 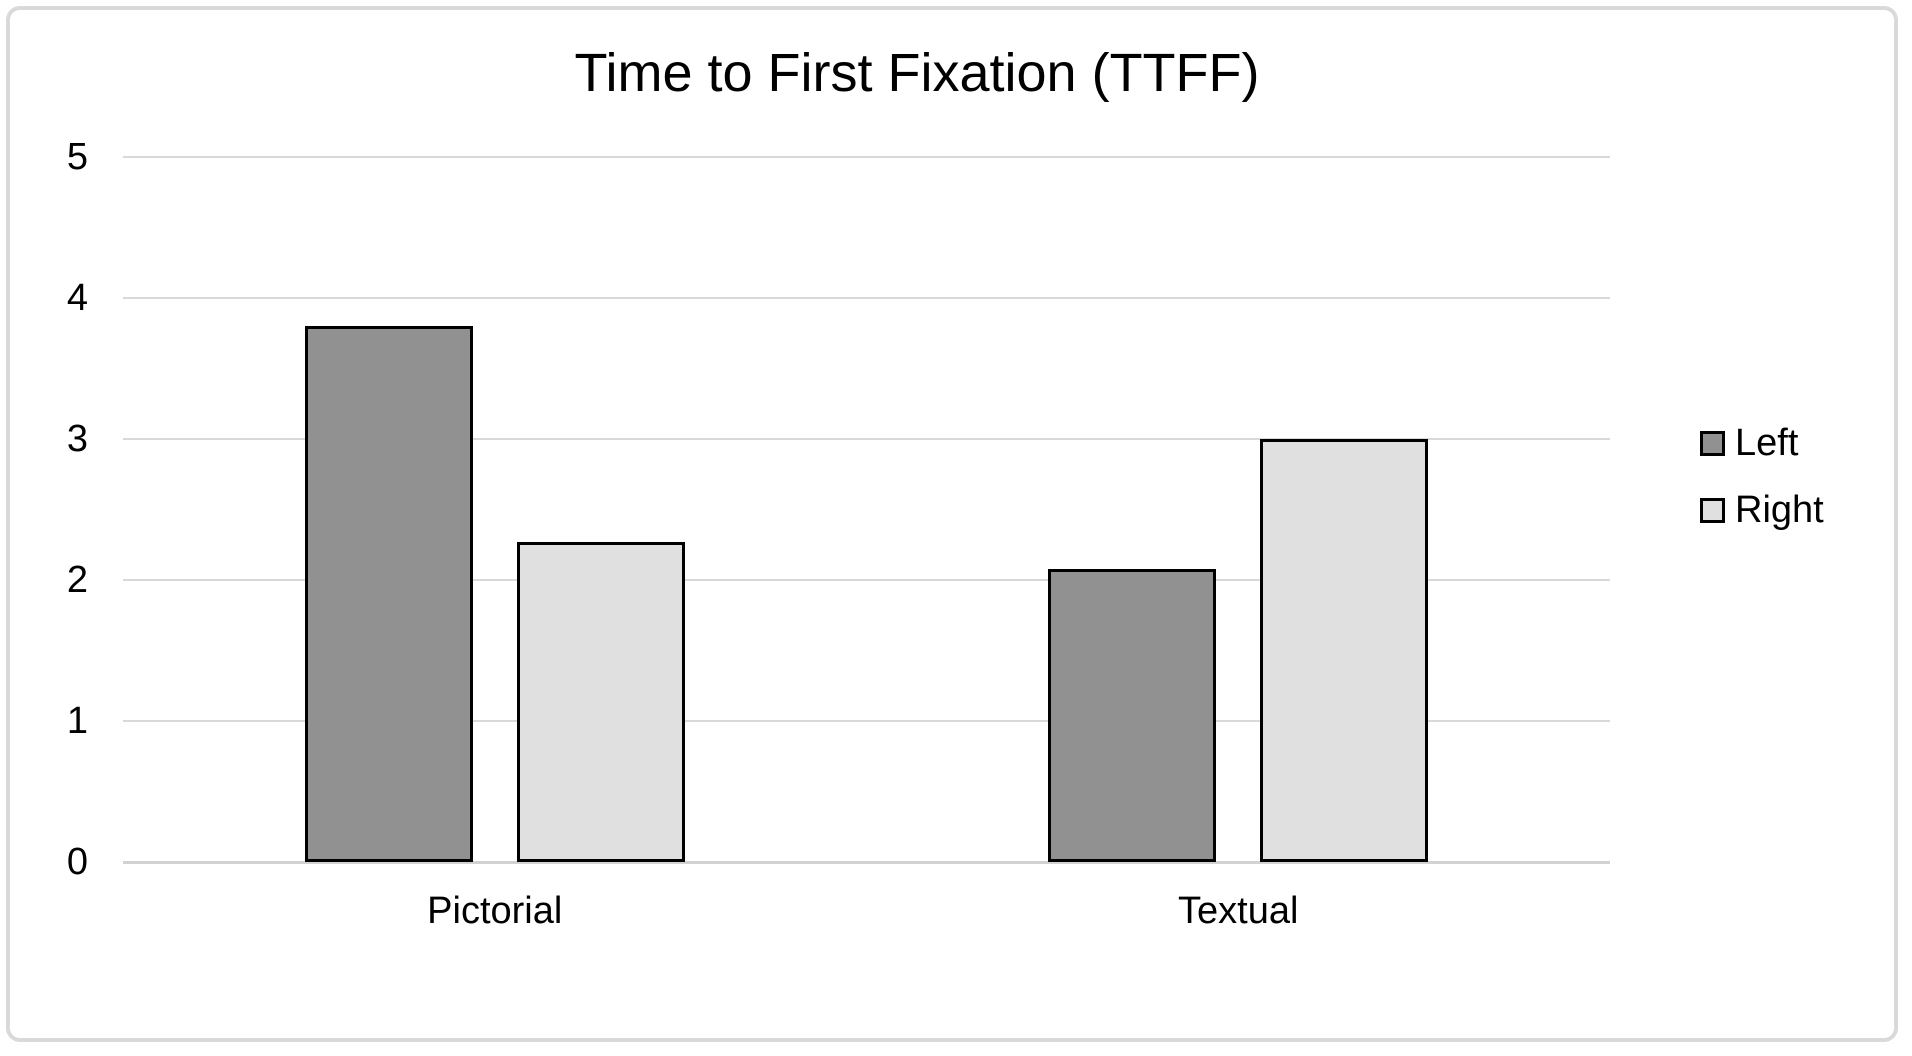 I want to click on x-axis-line, so click(x=866, y=862).